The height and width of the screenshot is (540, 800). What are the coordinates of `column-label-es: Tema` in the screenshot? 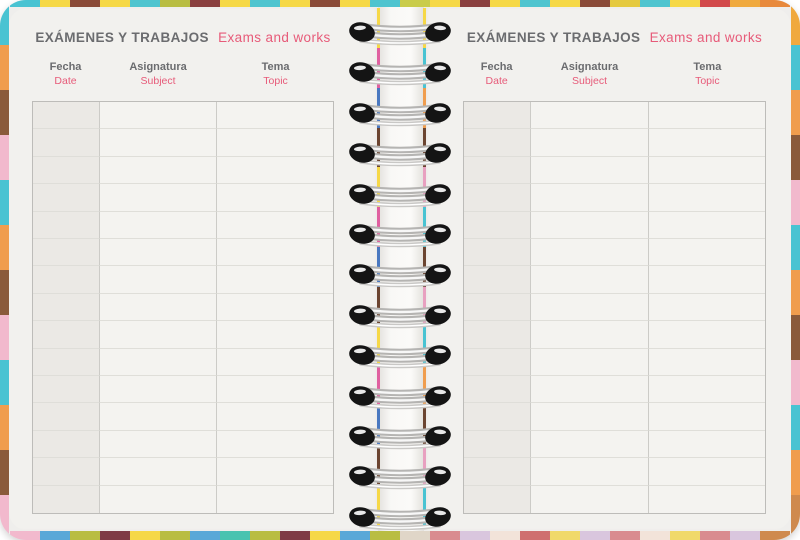 It's located at (275, 67).